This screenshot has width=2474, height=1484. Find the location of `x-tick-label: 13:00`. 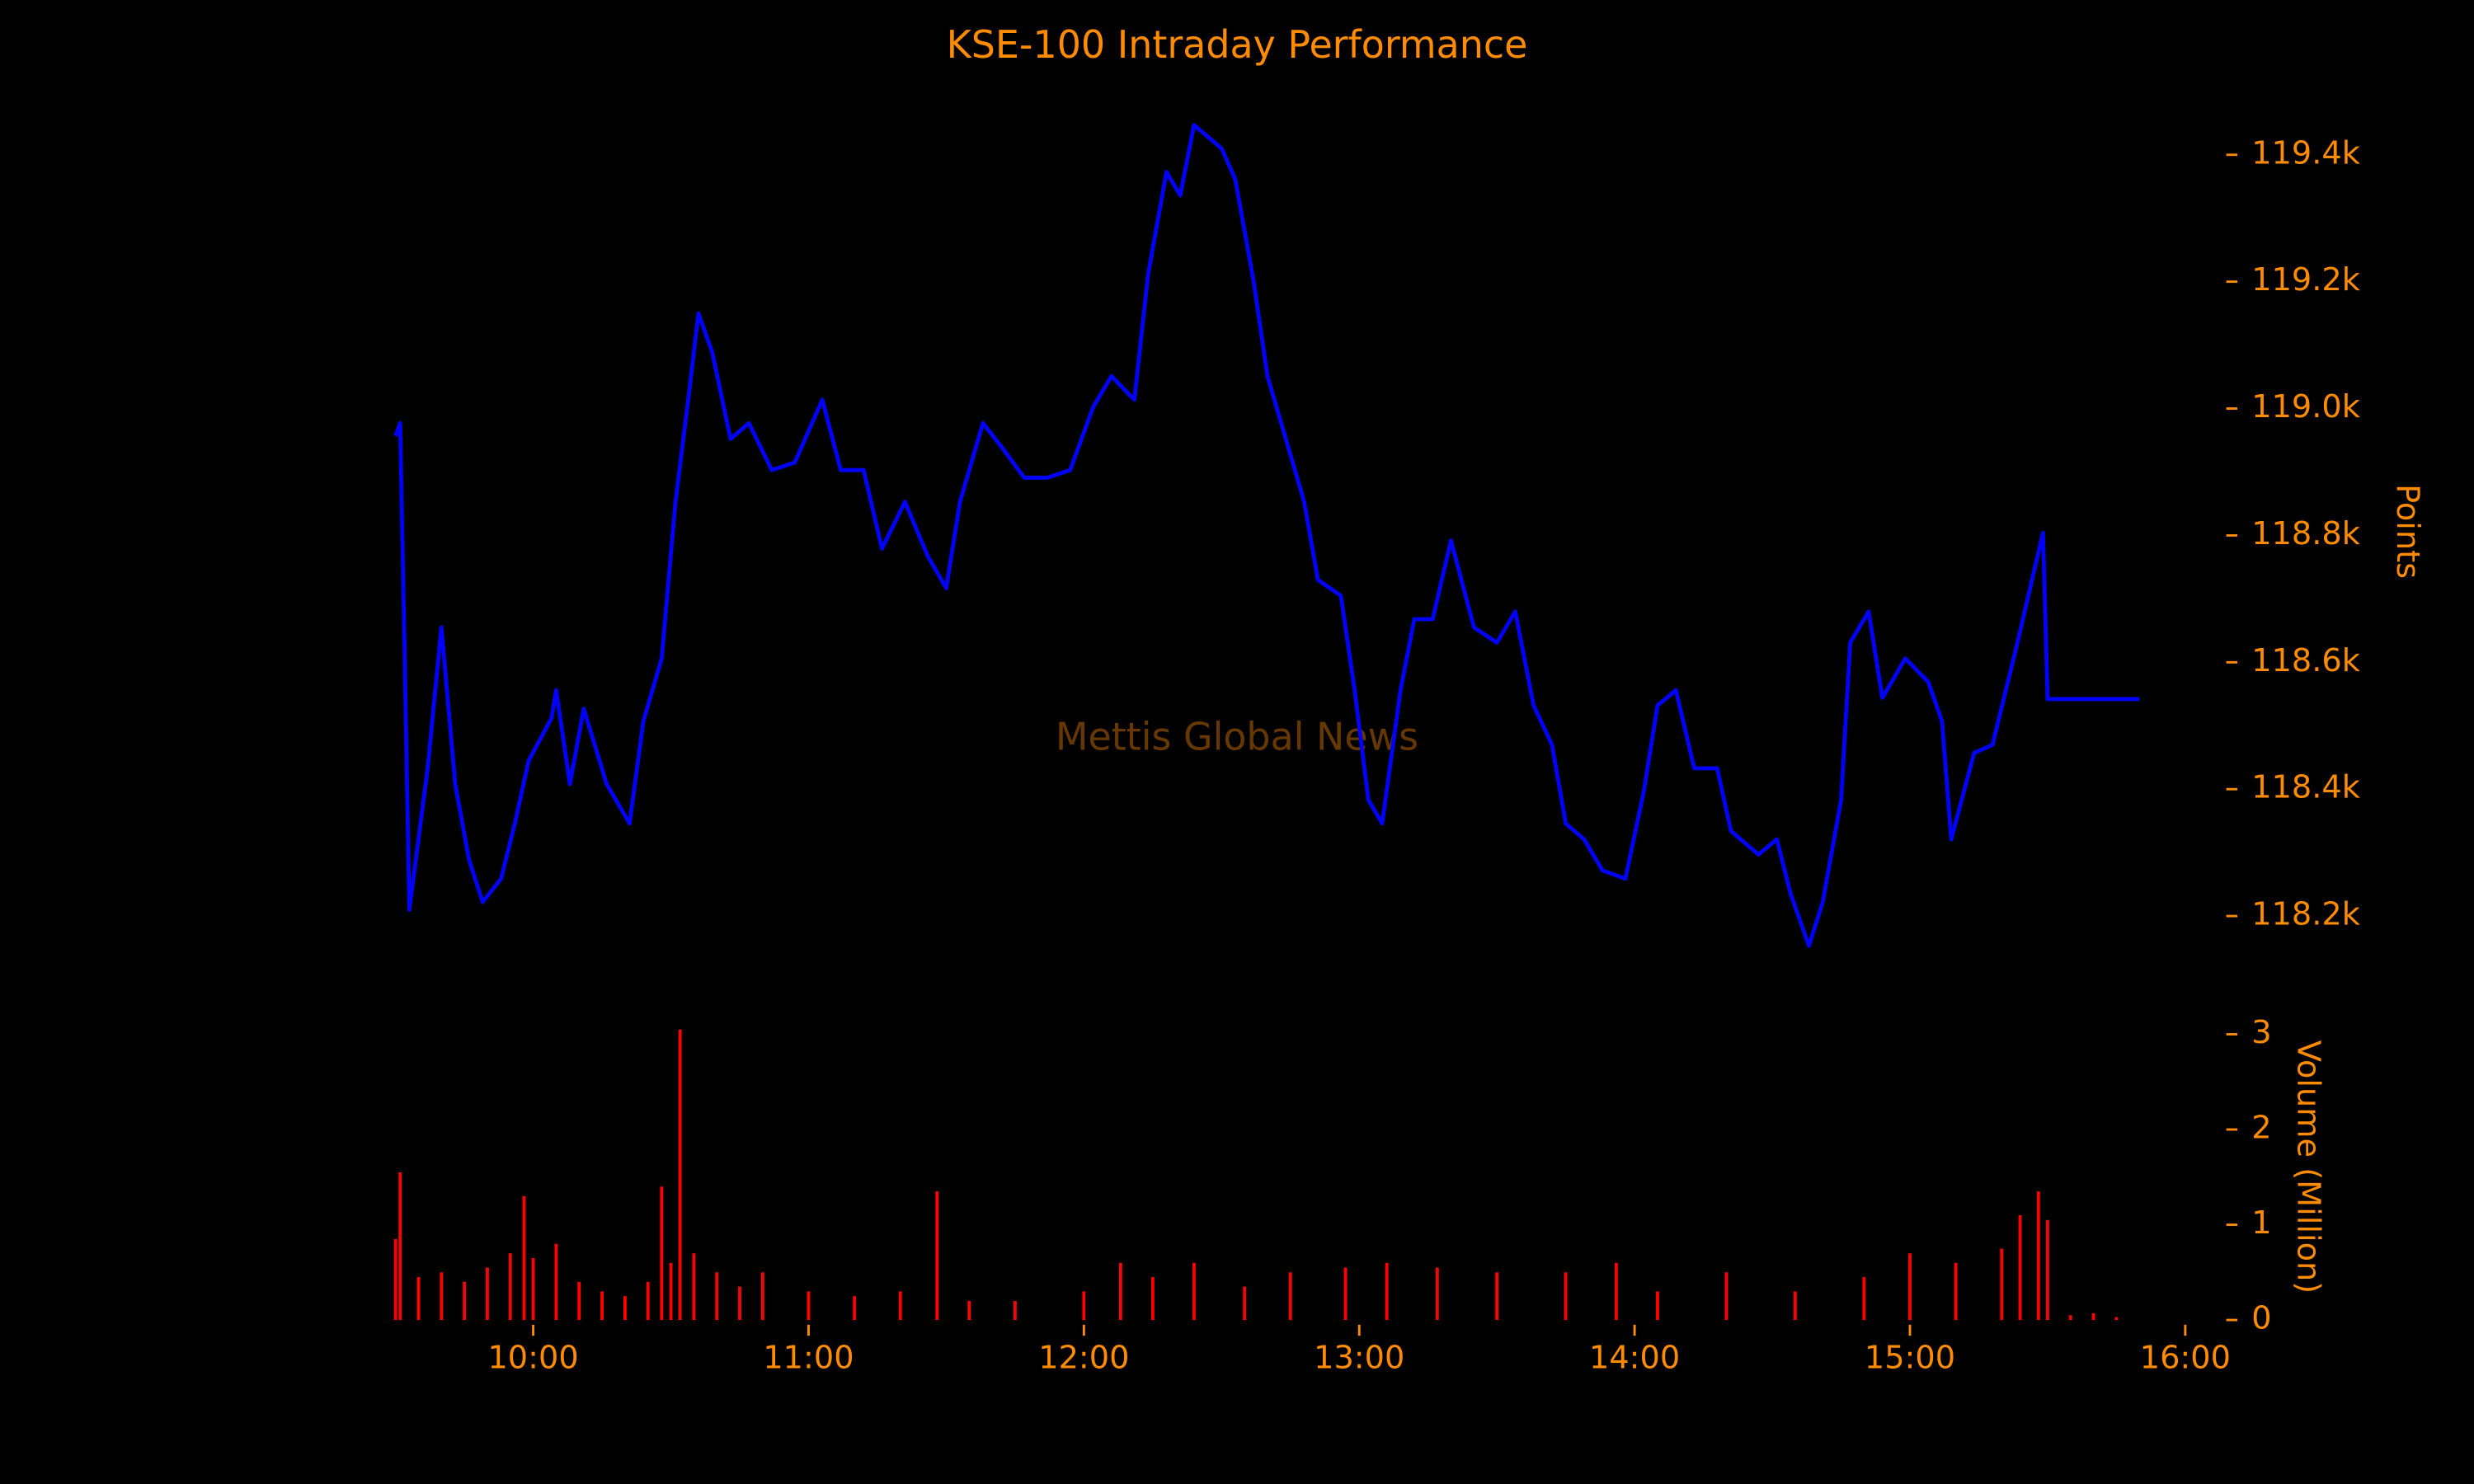

x-tick-label: 13:00 is located at coordinates (1359, 1357).